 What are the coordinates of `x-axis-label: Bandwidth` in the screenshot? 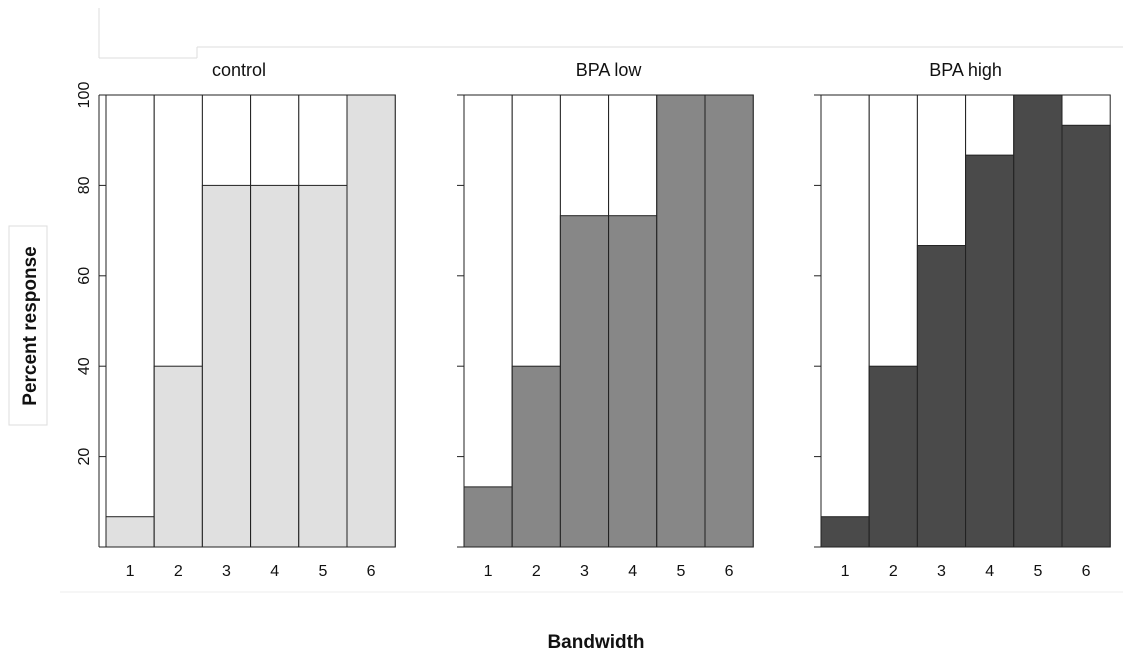 It's located at (595, 642).